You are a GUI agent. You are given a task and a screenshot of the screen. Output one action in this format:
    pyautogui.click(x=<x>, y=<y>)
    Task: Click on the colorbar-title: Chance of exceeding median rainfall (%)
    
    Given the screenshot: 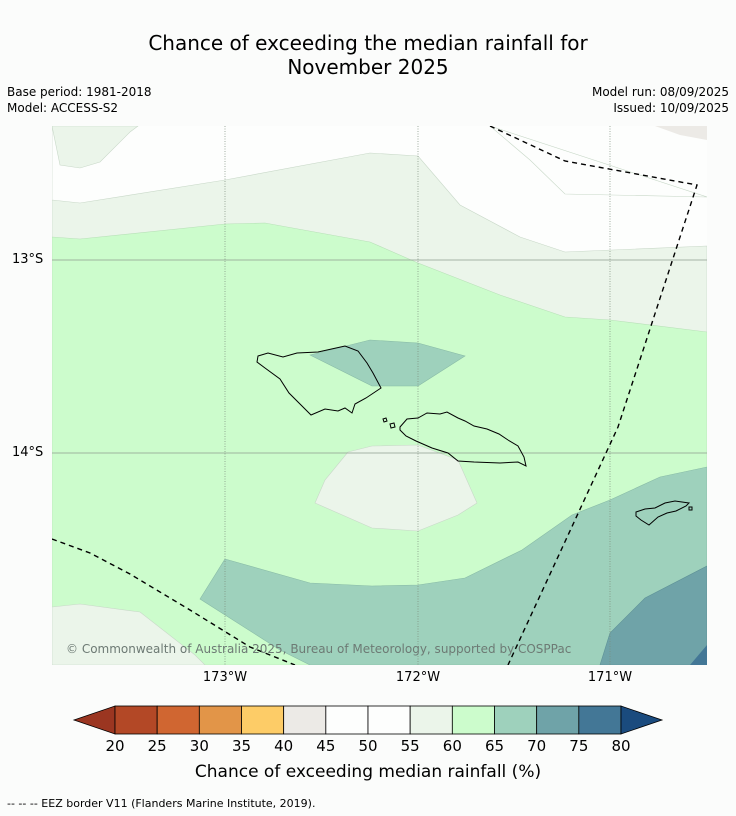 What is the action you would take?
    pyautogui.click(x=368, y=772)
    